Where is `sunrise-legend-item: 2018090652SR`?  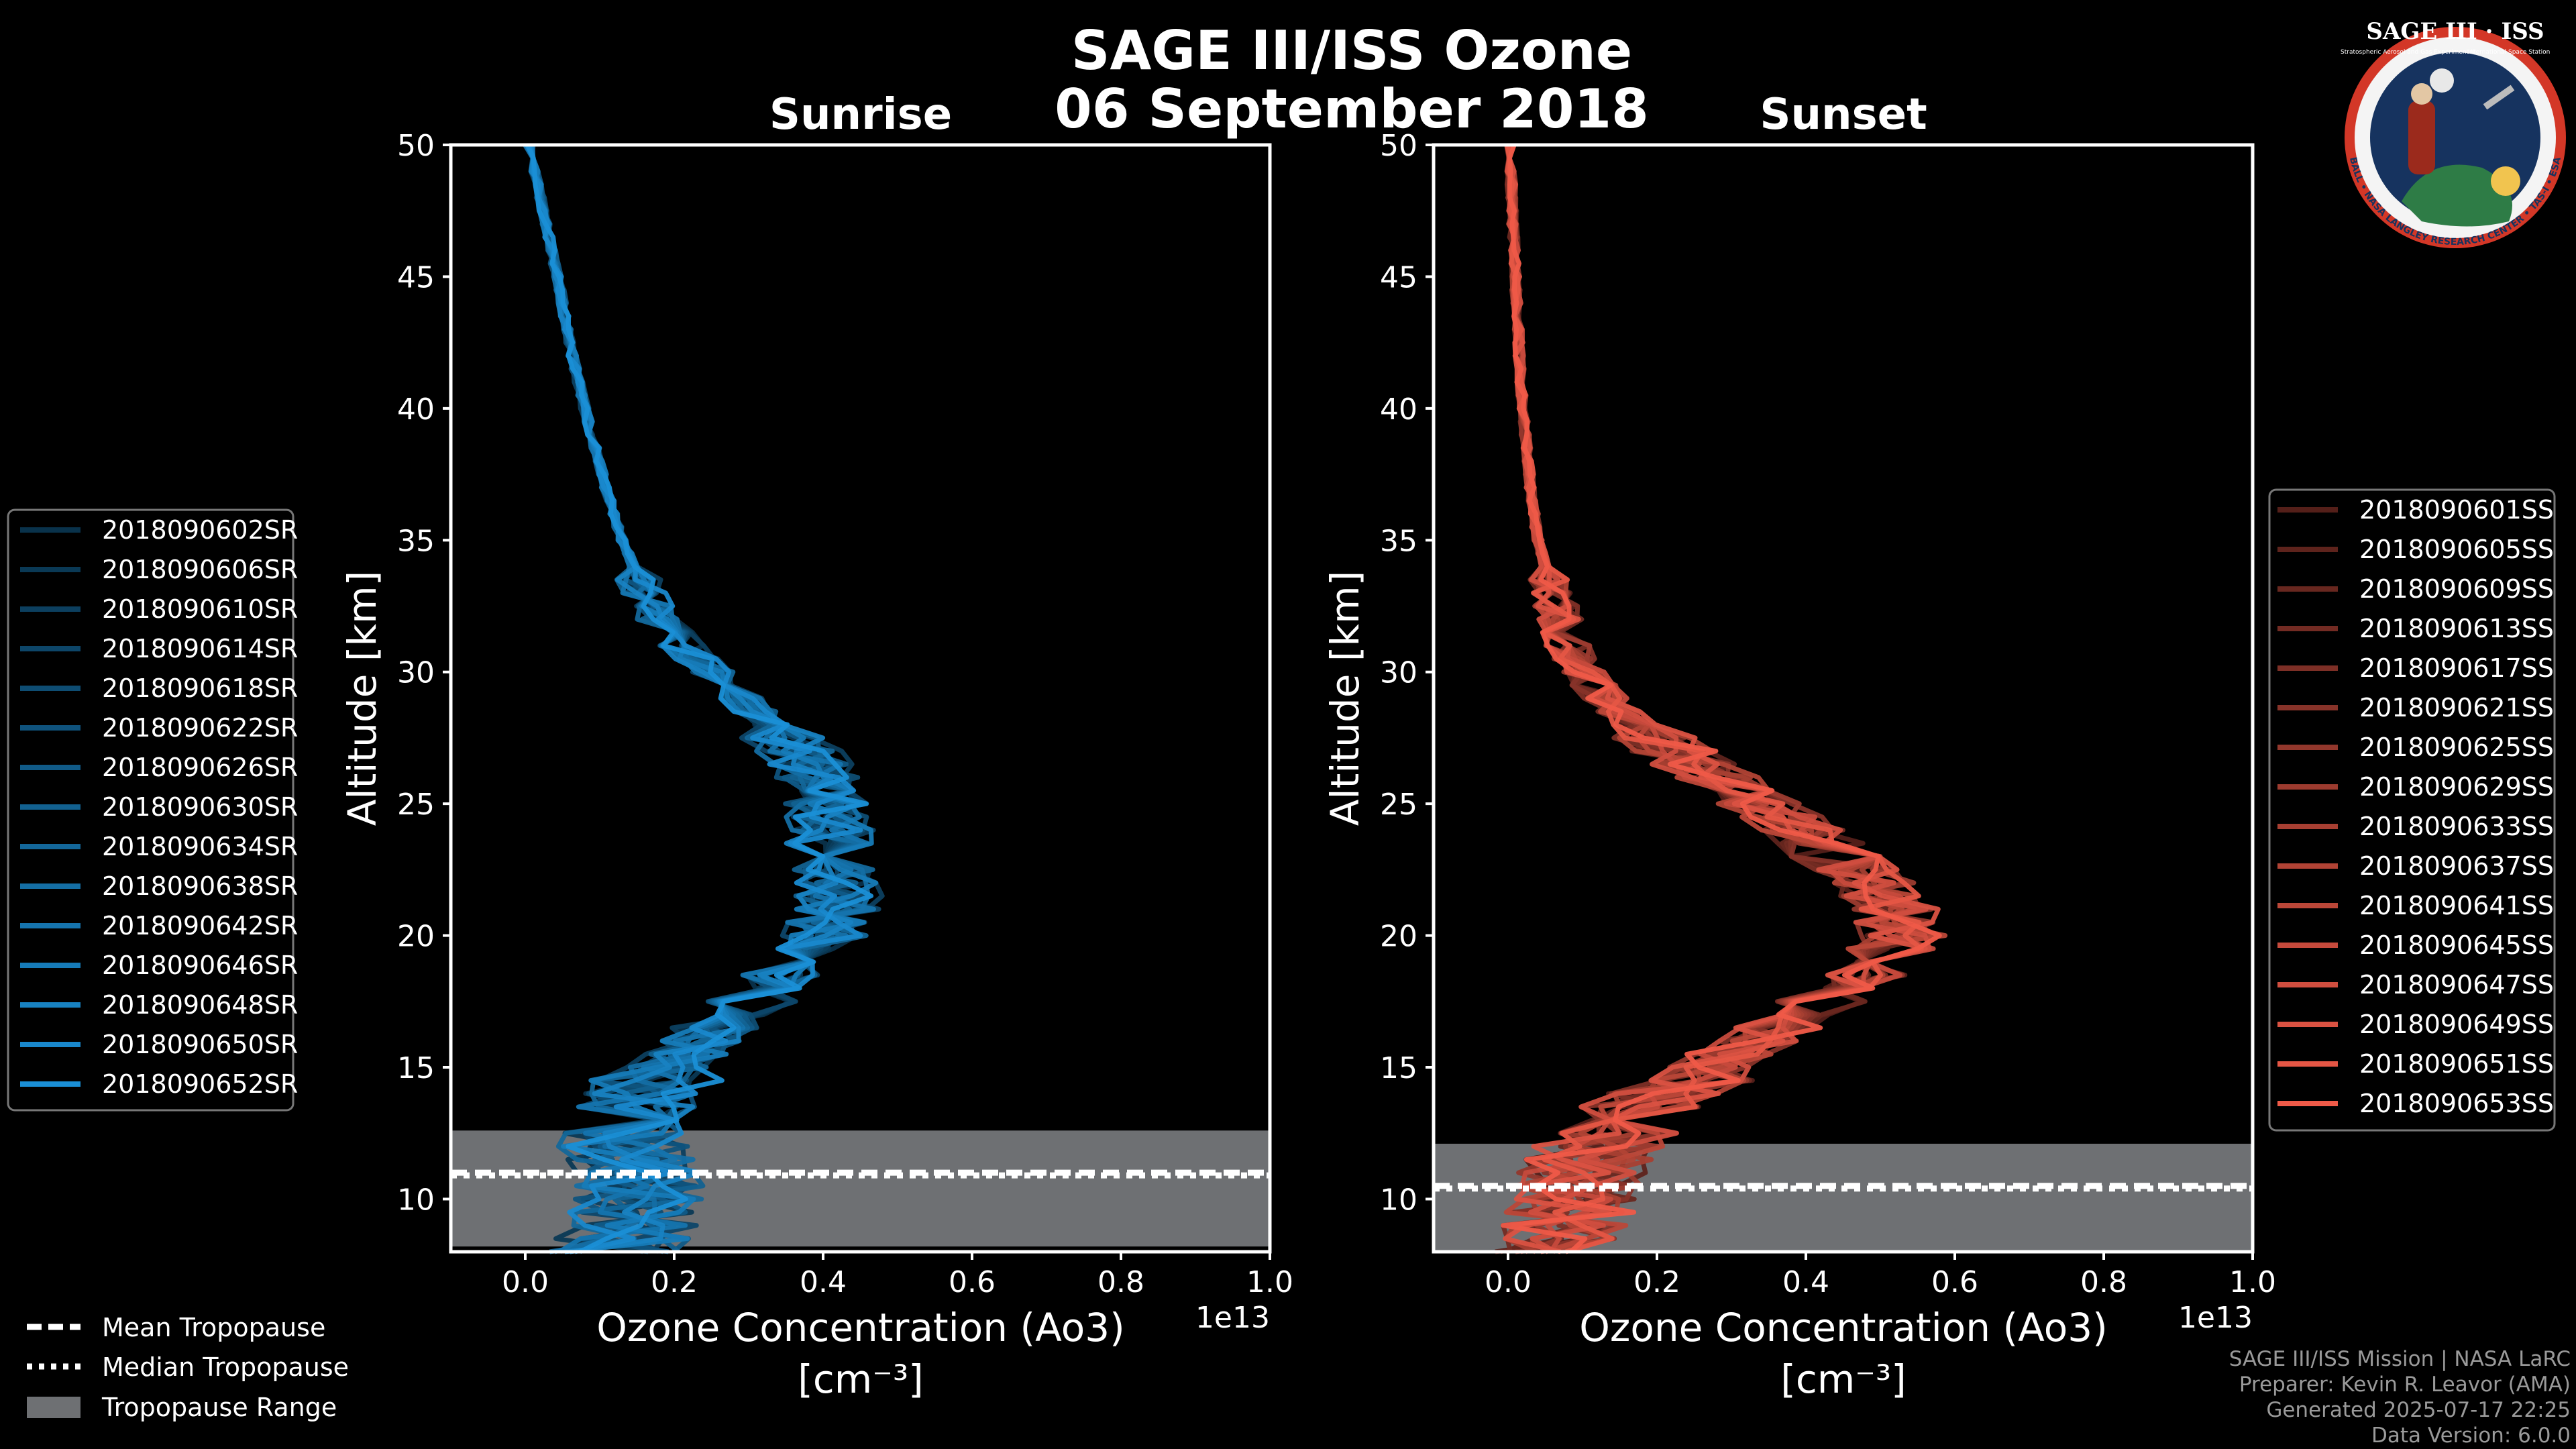
sunrise-legend-item: 2018090652SR is located at coordinates (200, 1084).